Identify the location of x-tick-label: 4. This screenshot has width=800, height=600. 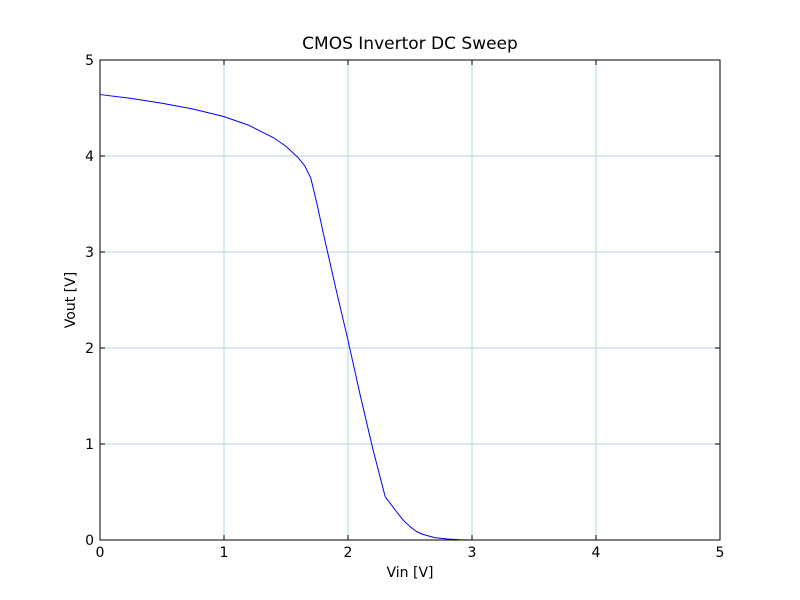
(596, 553).